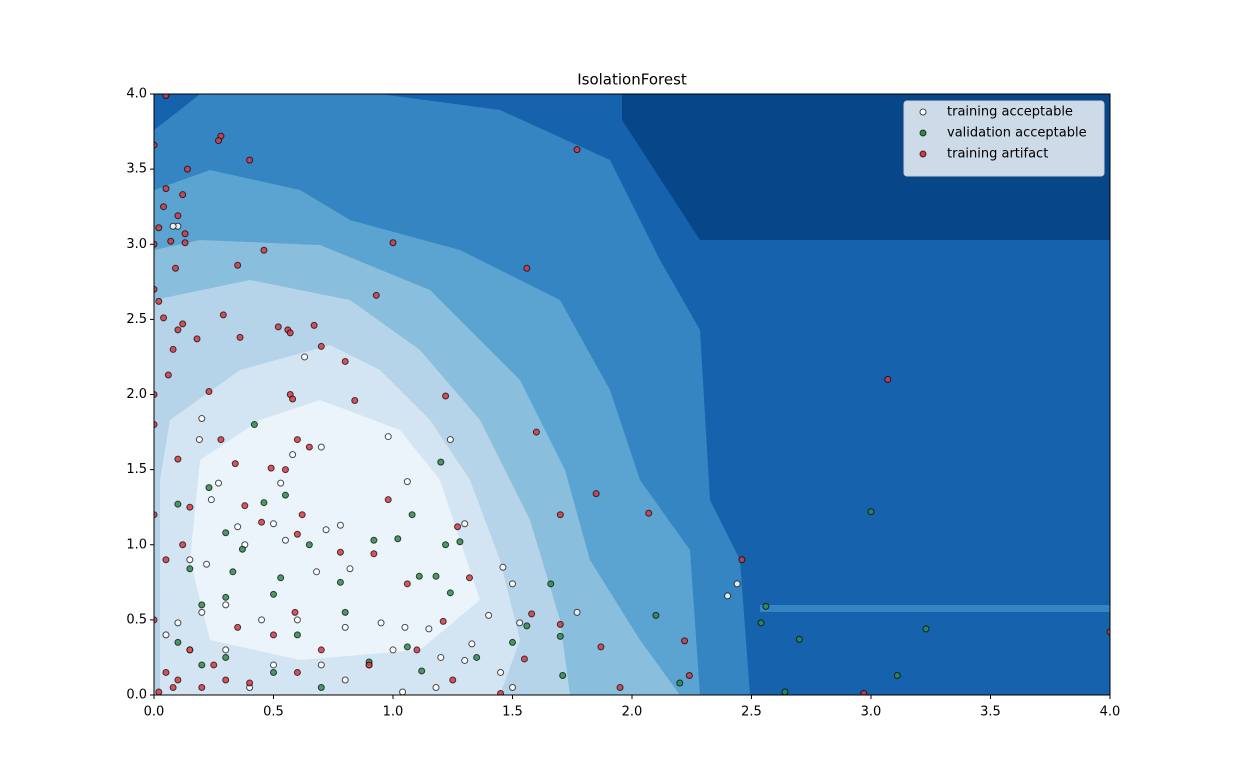 The image size is (1234, 782). I want to click on legend-label: training acceptable, so click(1010, 112).